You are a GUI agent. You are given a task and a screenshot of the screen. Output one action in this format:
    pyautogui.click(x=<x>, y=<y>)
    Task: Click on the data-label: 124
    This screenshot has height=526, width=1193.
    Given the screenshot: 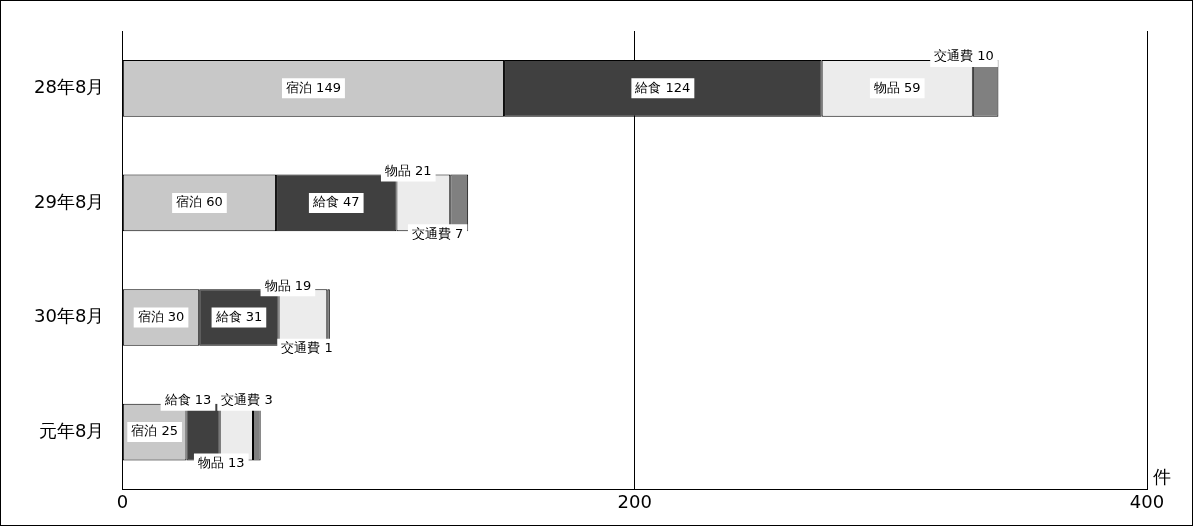 What is the action you would take?
    pyautogui.click(x=678, y=87)
    